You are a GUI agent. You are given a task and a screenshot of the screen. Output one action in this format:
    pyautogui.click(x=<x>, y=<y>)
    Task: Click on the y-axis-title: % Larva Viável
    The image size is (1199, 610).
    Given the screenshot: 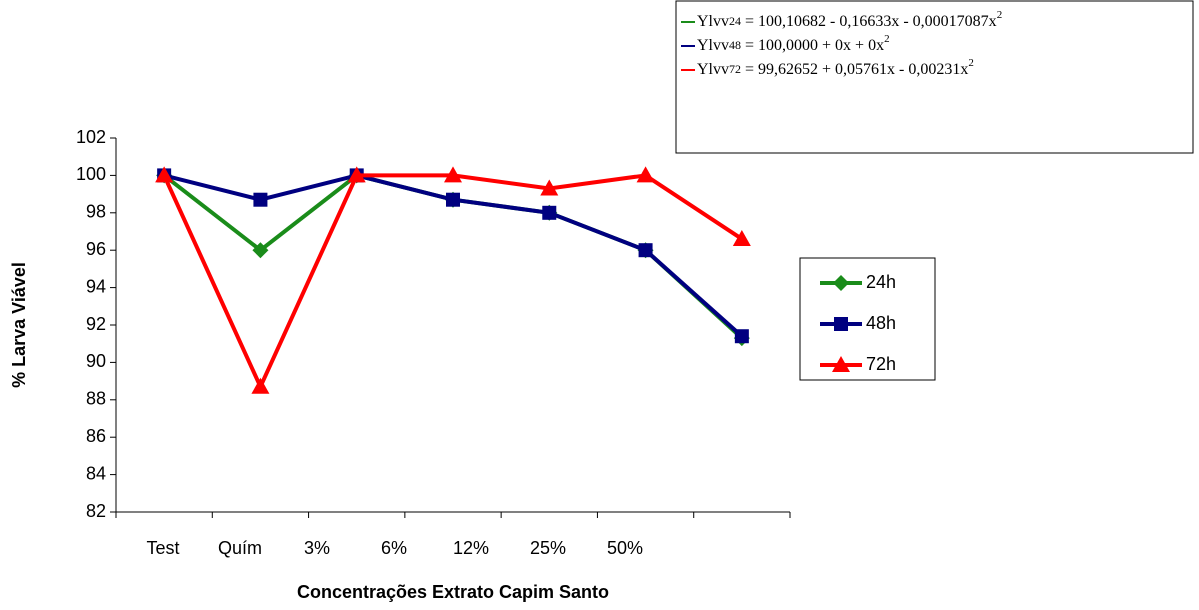 What is the action you would take?
    pyautogui.click(x=19, y=325)
    